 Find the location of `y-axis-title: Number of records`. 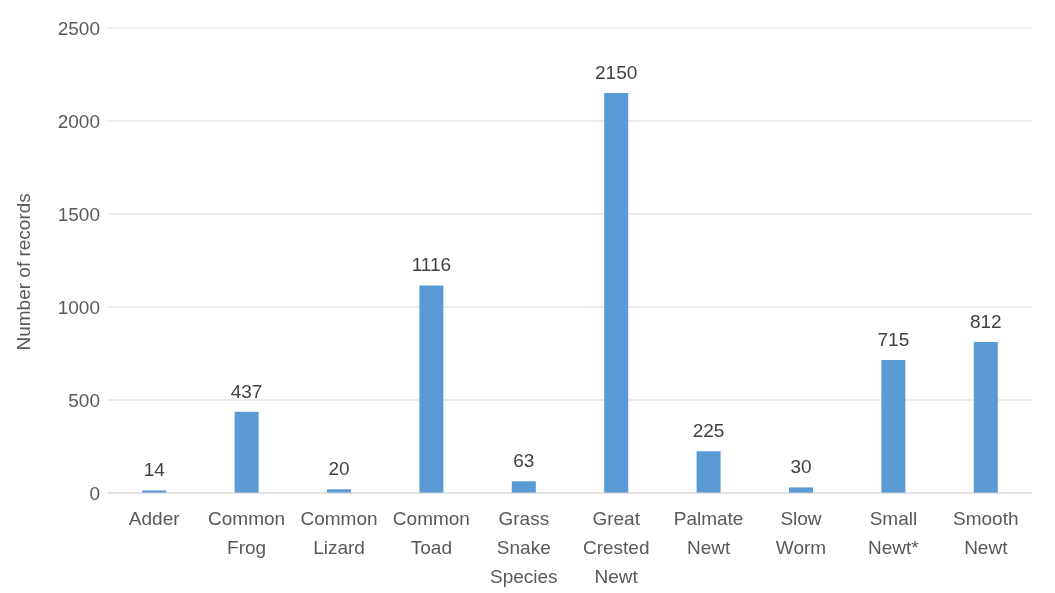

y-axis-title: Number of records is located at coordinates (23, 272).